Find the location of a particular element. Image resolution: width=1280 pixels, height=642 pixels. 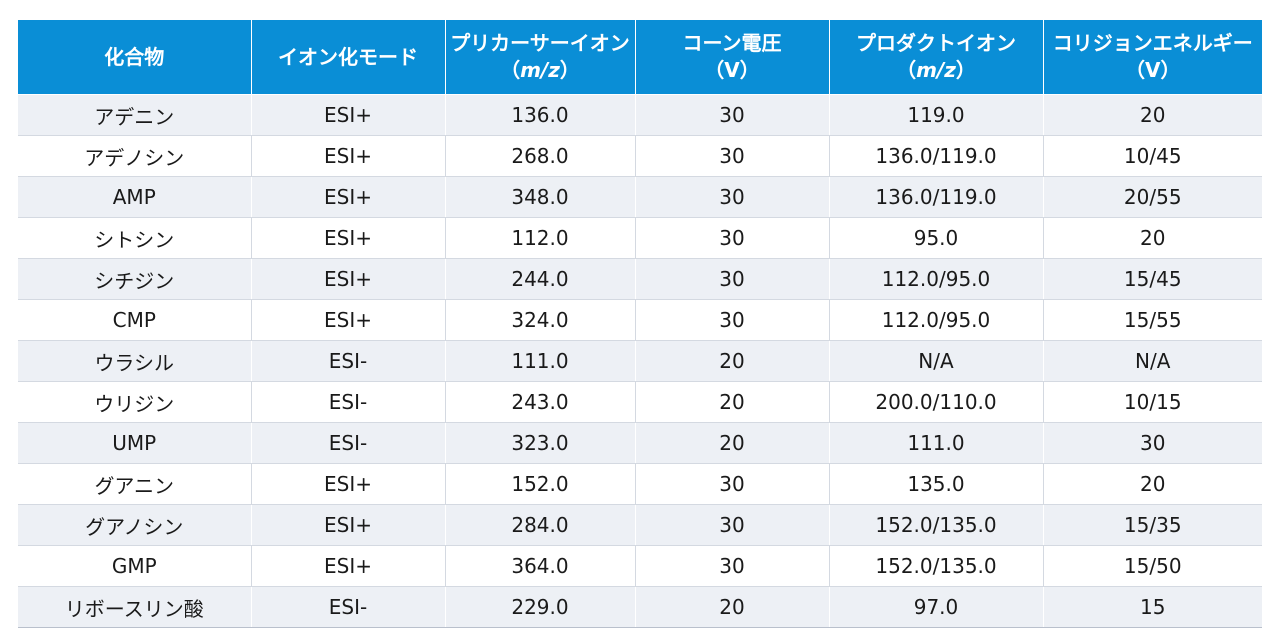

cell-precursor-ion: 364.0 is located at coordinates (540, 566).